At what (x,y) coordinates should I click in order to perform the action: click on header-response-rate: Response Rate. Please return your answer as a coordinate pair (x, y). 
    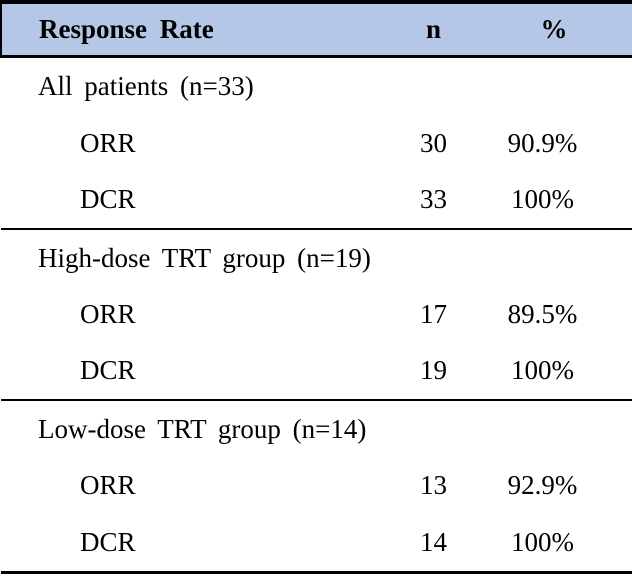
    Looking at the image, I should click on (195, 29).